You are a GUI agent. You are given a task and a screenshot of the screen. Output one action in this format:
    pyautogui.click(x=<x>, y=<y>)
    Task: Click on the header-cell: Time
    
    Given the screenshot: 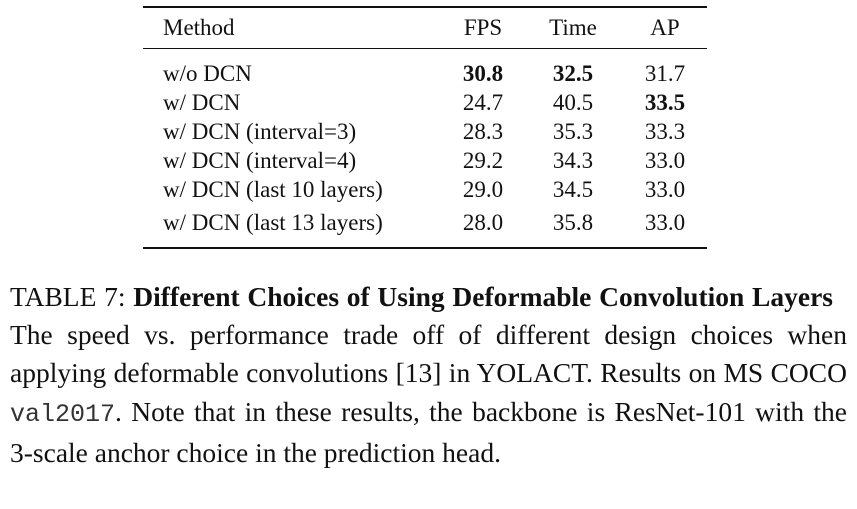 What is the action you would take?
    pyautogui.click(x=573, y=27)
    